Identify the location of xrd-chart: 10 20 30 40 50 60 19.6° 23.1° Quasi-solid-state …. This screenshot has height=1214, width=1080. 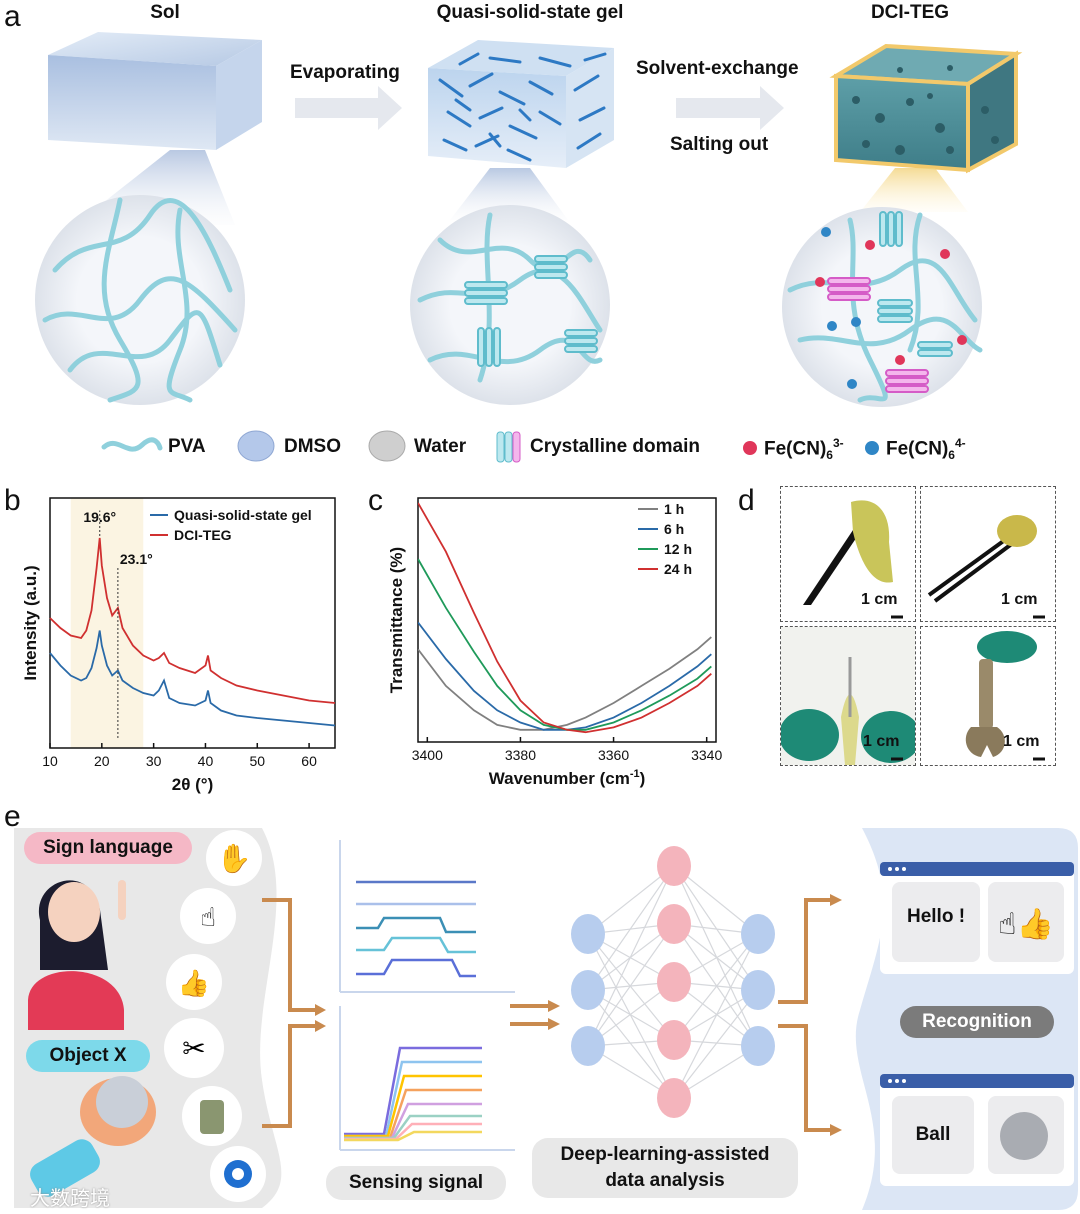
(178, 645).